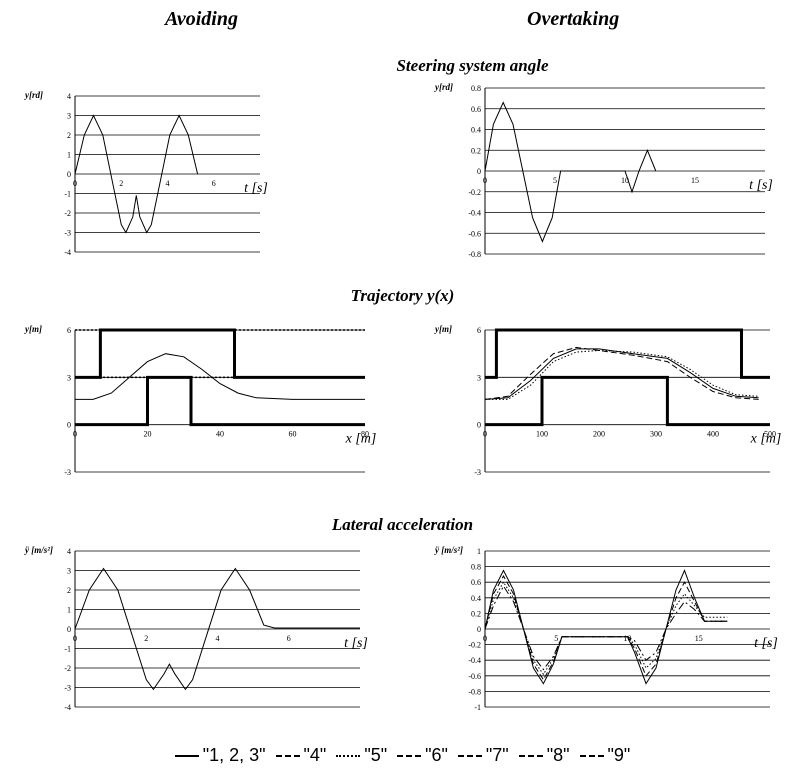 Image resolution: width=805 pixels, height=776 pixels. Describe the element at coordinates (402, 295) in the screenshot. I see `section-title-trajectory: Trajectory y(x)` at that location.